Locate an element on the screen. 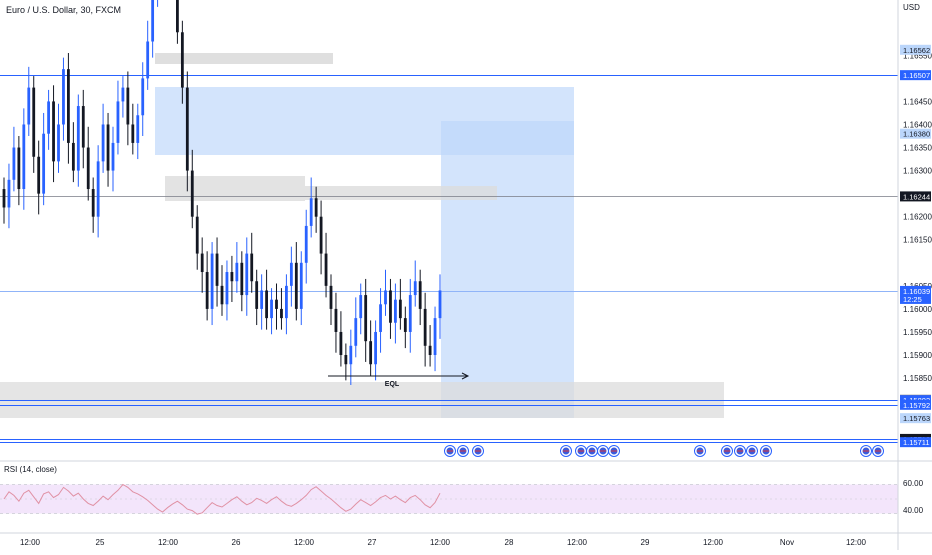 The image size is (932, 555). symbol-title: Euro / U.S. Dollar, 30, FXCM is located at coordinates (64, 10).